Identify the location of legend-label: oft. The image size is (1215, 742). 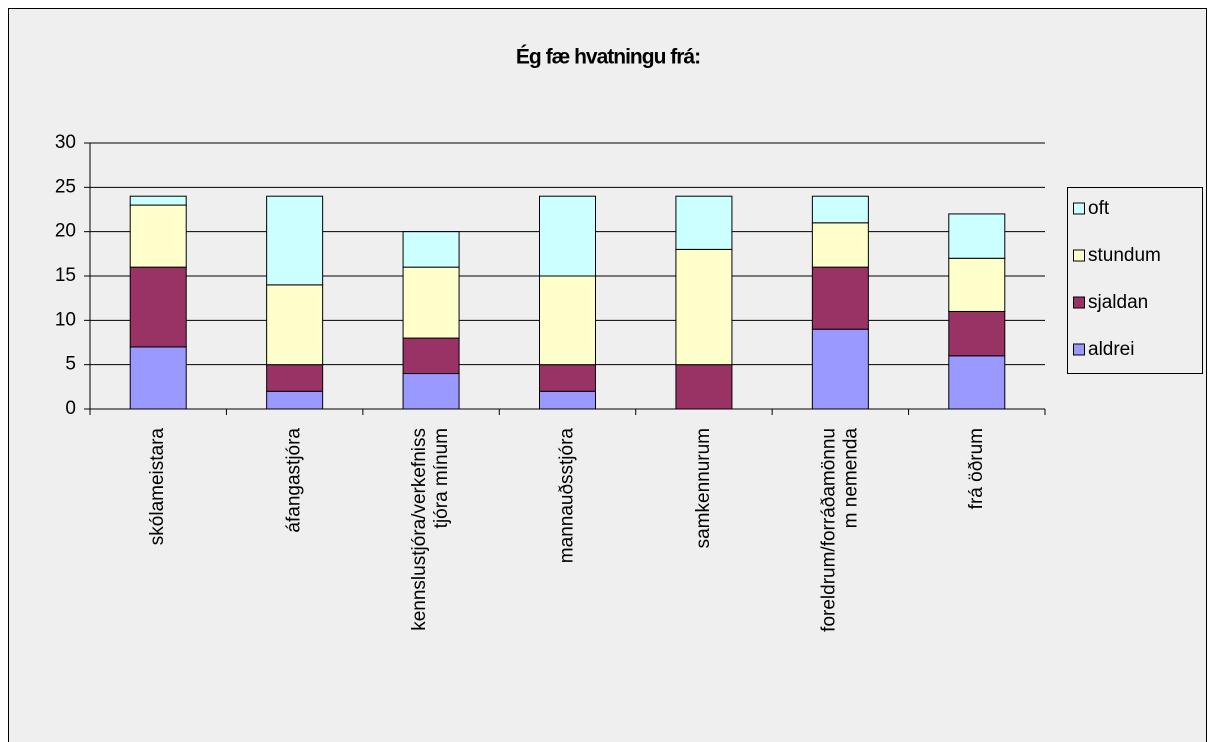
(1099, 208).